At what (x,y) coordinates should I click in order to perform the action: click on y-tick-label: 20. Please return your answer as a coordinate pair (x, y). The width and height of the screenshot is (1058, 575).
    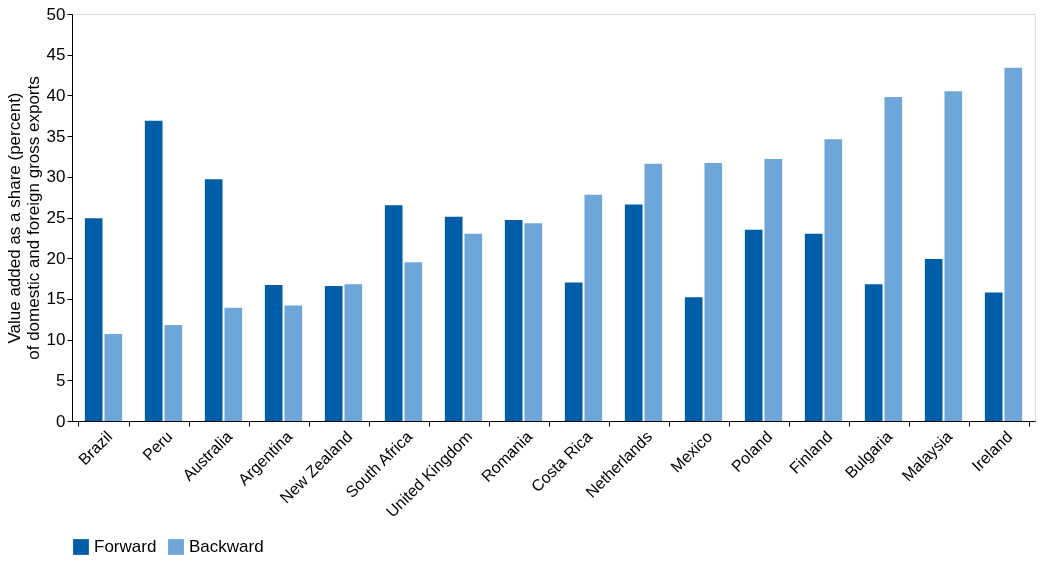
    Looking at the image, I should click on (56, 258).